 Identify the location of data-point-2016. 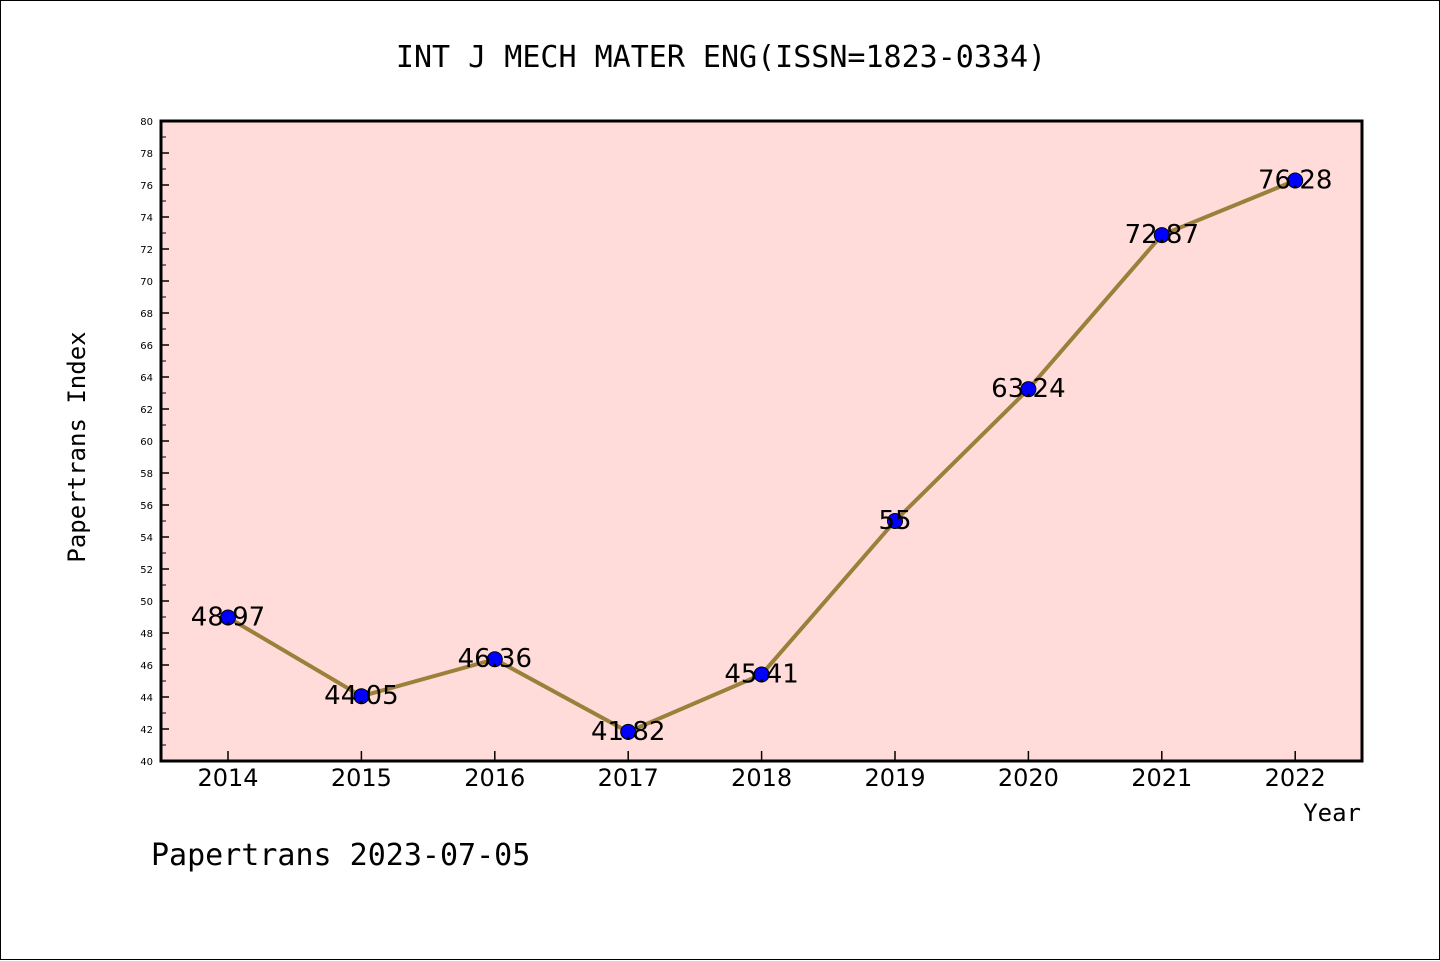
(494, 659).